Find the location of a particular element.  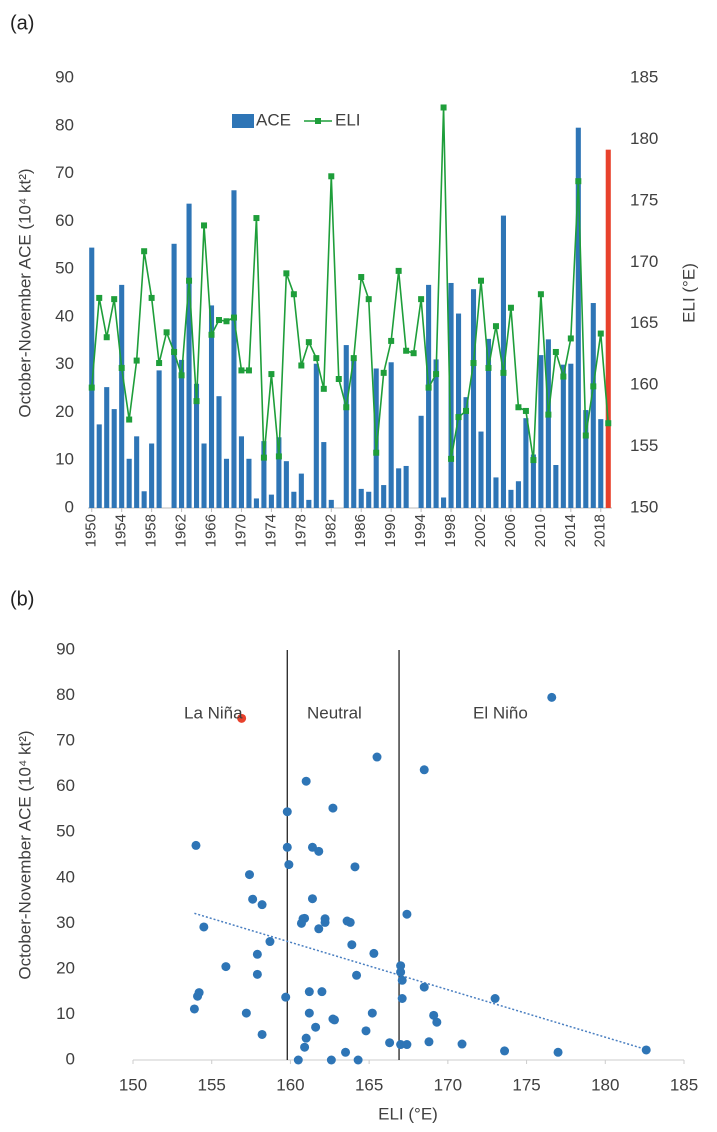

y2-tick-label: 175 is located at coordinates (644, 199).